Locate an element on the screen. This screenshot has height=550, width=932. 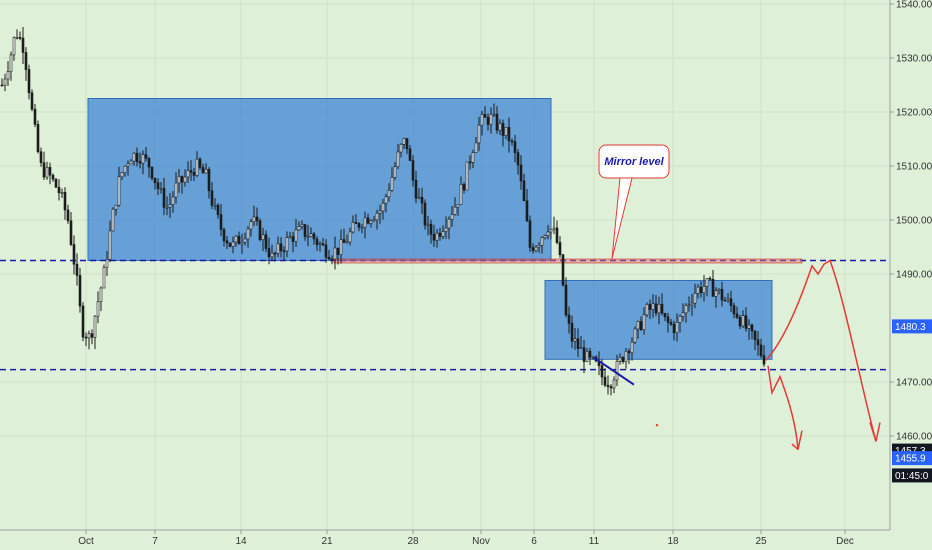
annotation: Mirror level is located at coordinates (634, 201).